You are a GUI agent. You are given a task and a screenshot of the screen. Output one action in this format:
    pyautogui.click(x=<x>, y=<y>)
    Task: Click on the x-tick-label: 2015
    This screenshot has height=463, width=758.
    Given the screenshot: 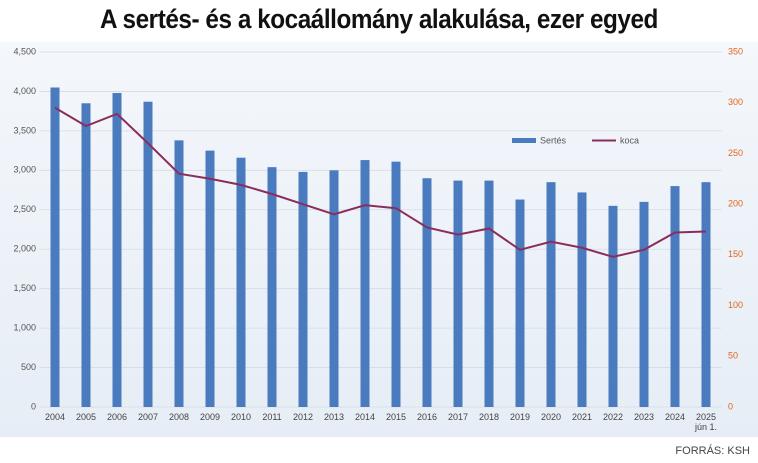 What is the action you would take?
    pyautogui.click(x=396, y=417)
    